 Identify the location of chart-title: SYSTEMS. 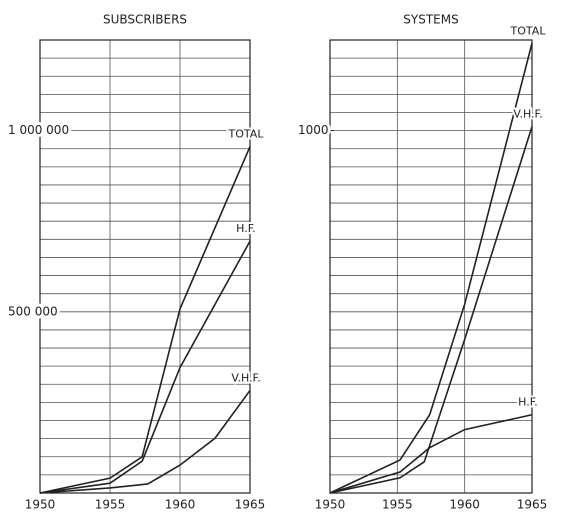
(430, 20).